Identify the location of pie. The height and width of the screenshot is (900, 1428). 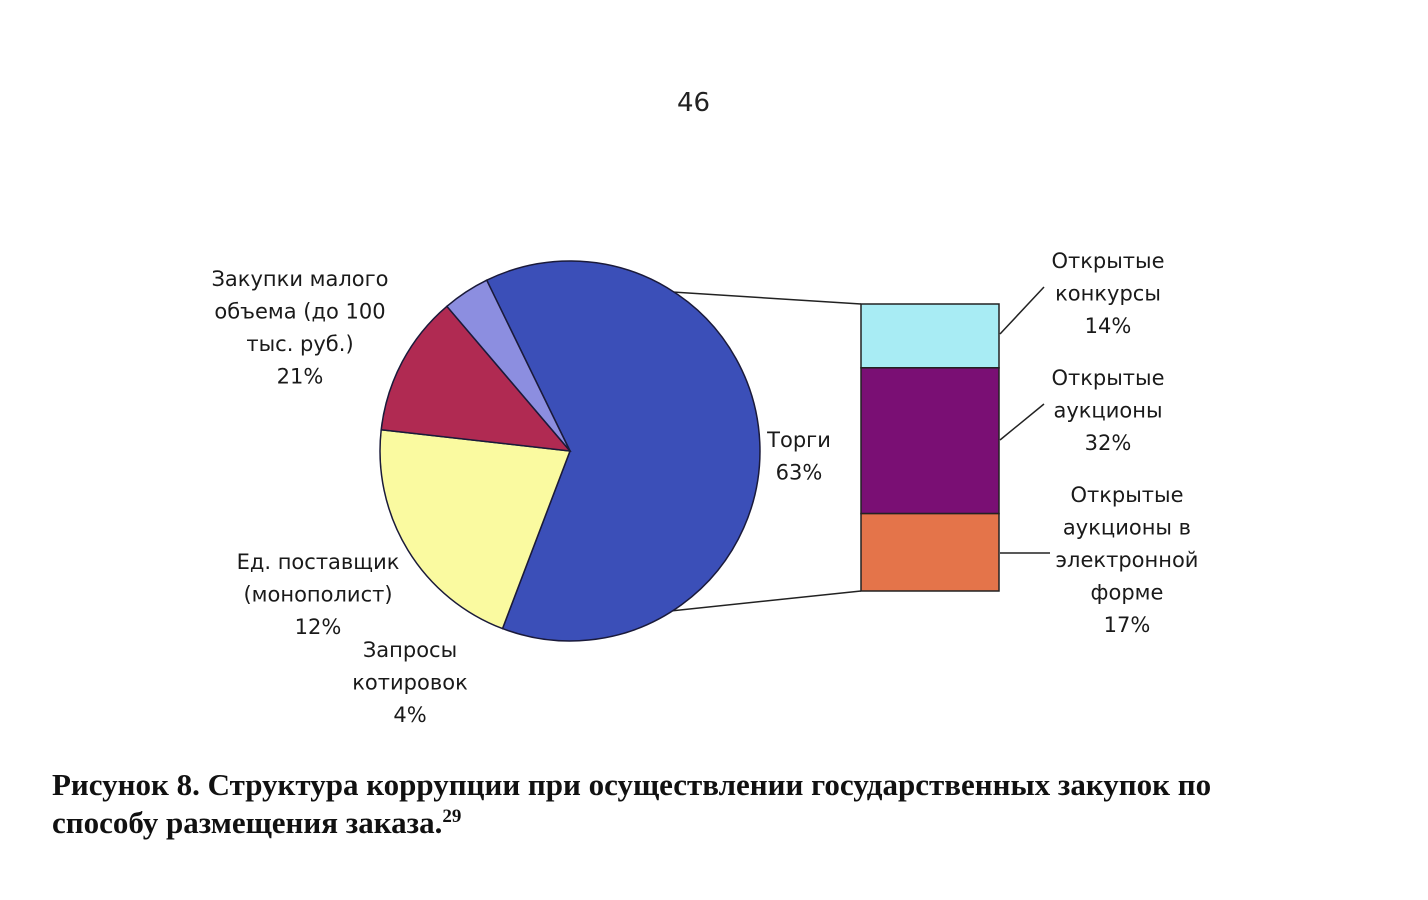
(570, 451).